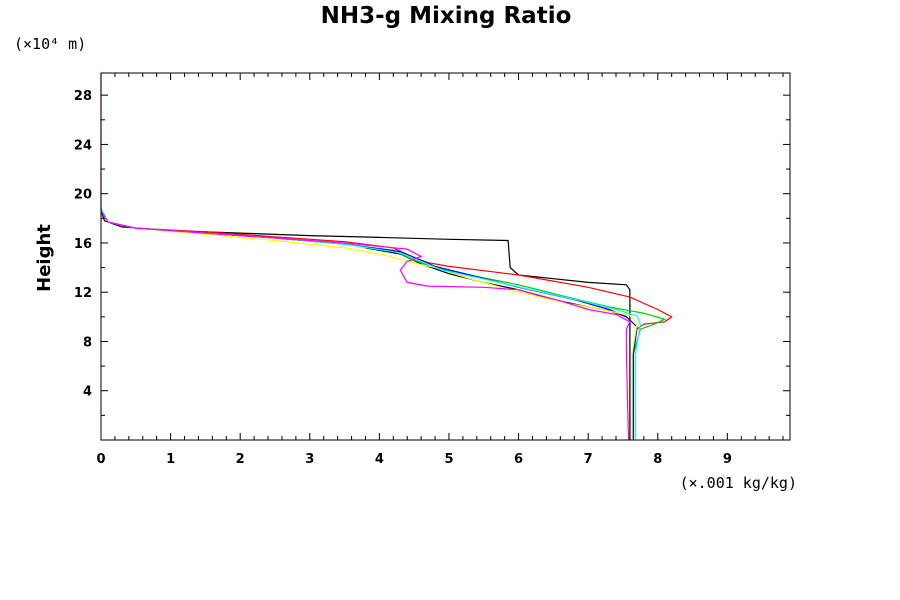  I want to click on y-axis-label: Height, so click(44, 258).